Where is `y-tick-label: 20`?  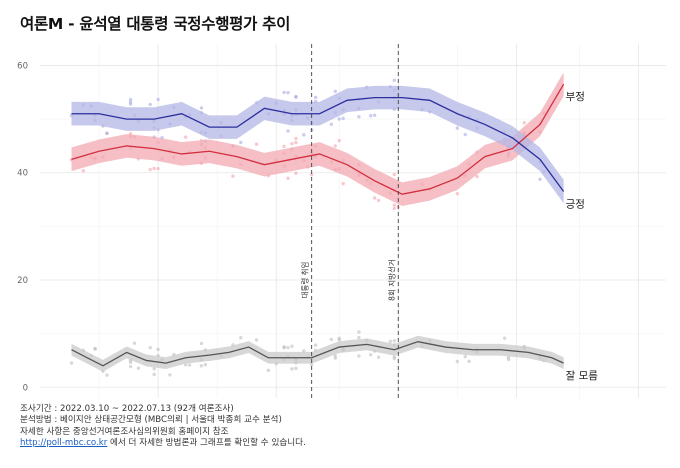
y-tick-label: 20 is located at coordinates (22, 281).